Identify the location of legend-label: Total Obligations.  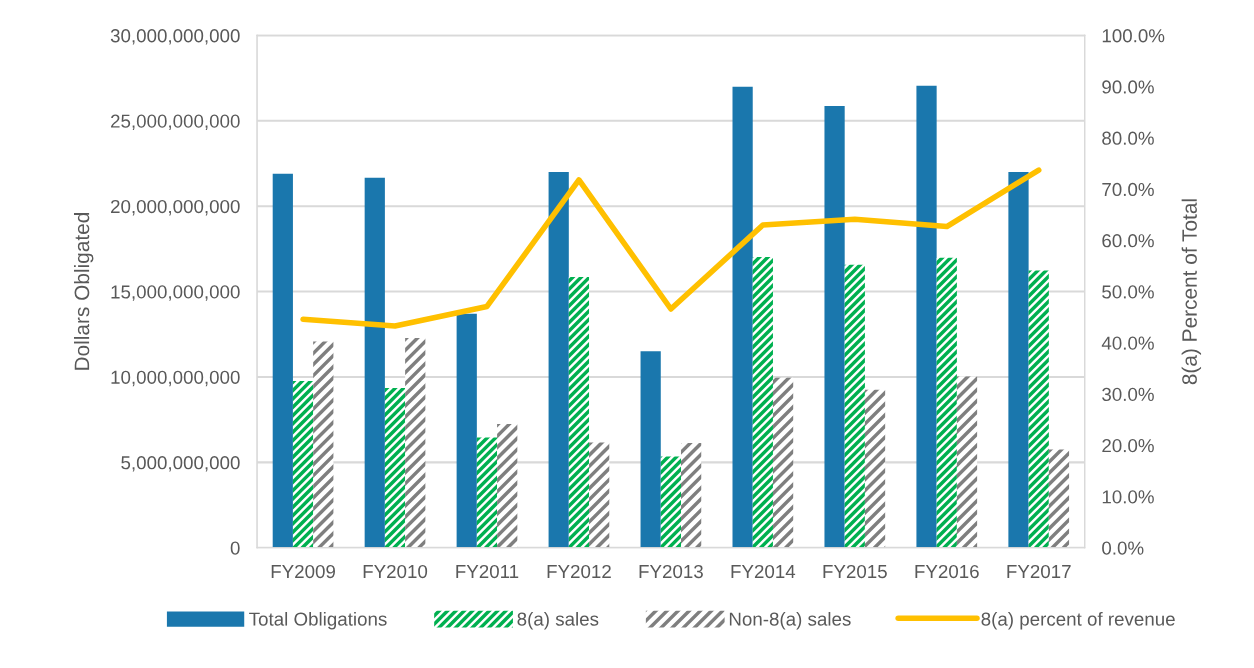
(318, 620).